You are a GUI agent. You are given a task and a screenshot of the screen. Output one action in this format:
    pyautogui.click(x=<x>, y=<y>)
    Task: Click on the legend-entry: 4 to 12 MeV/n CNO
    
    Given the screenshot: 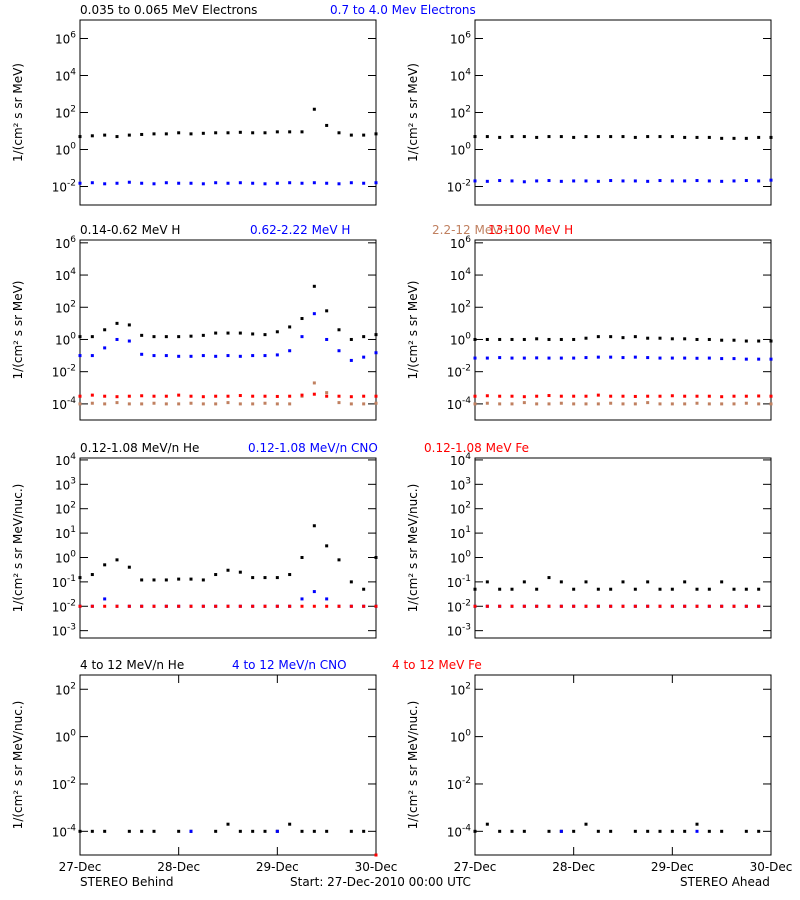 What is the action you would take?
    pyautogui.click(x=289, y=665)
    